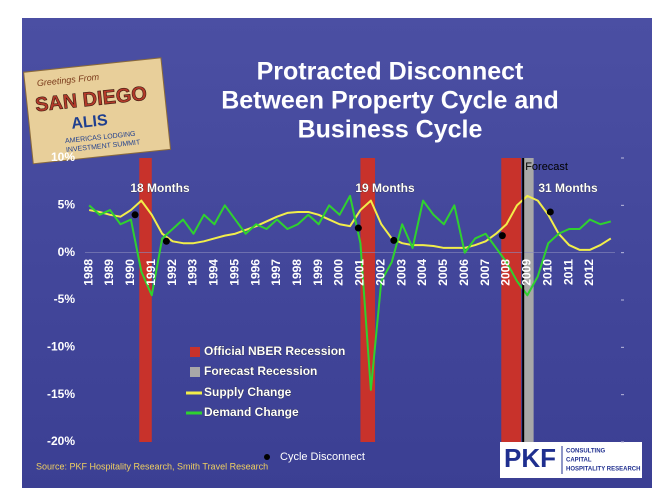  What do you see at coordinates (464, 272) in the screenshot?
I see `x-tick-label: 2006` at bounding box center [464, 272].